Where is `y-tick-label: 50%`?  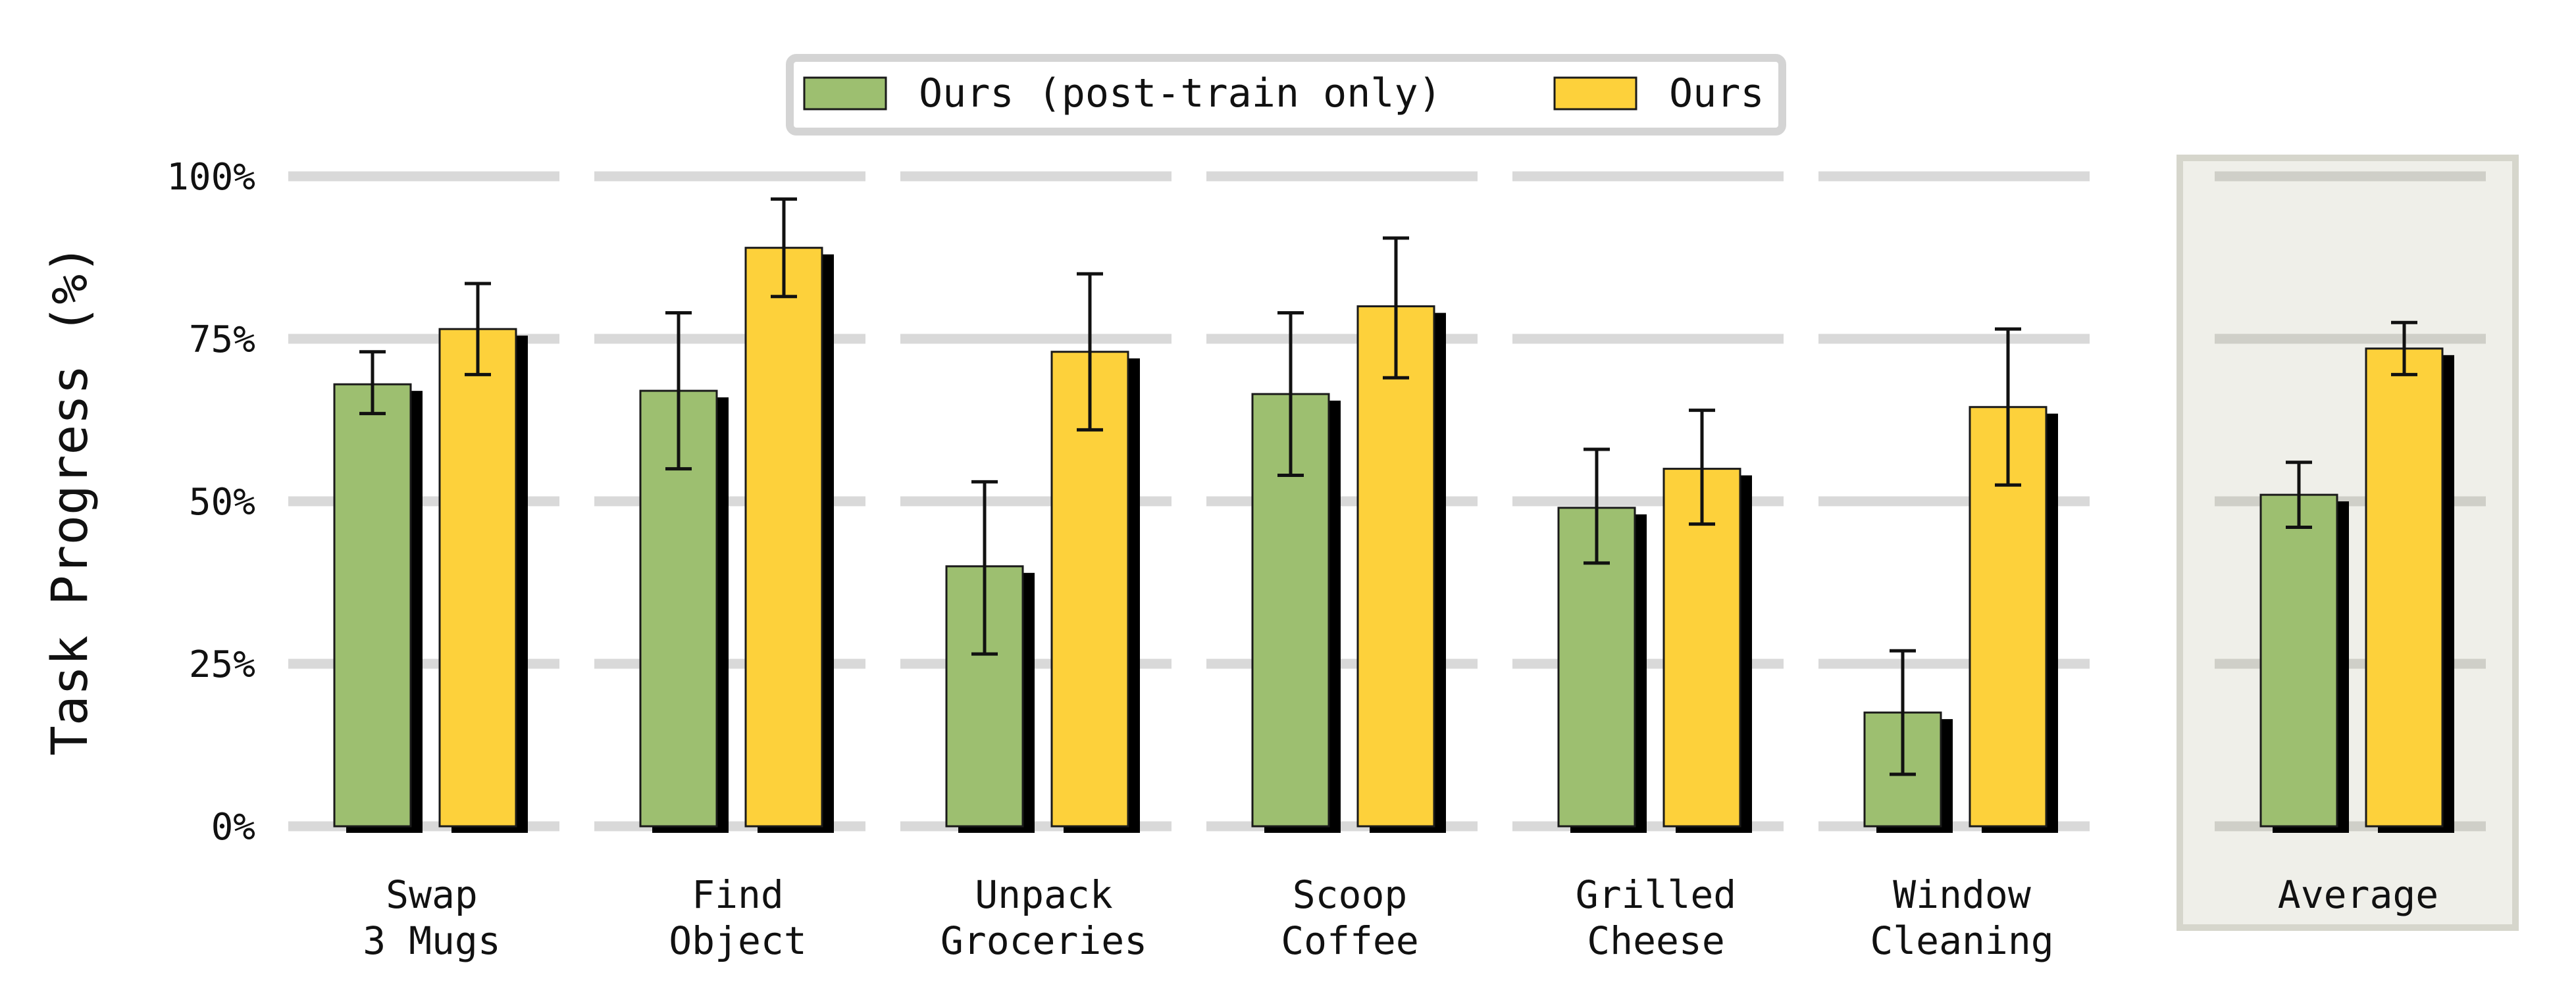
y-tick-label: 50% is located at coordinates (222, 503).